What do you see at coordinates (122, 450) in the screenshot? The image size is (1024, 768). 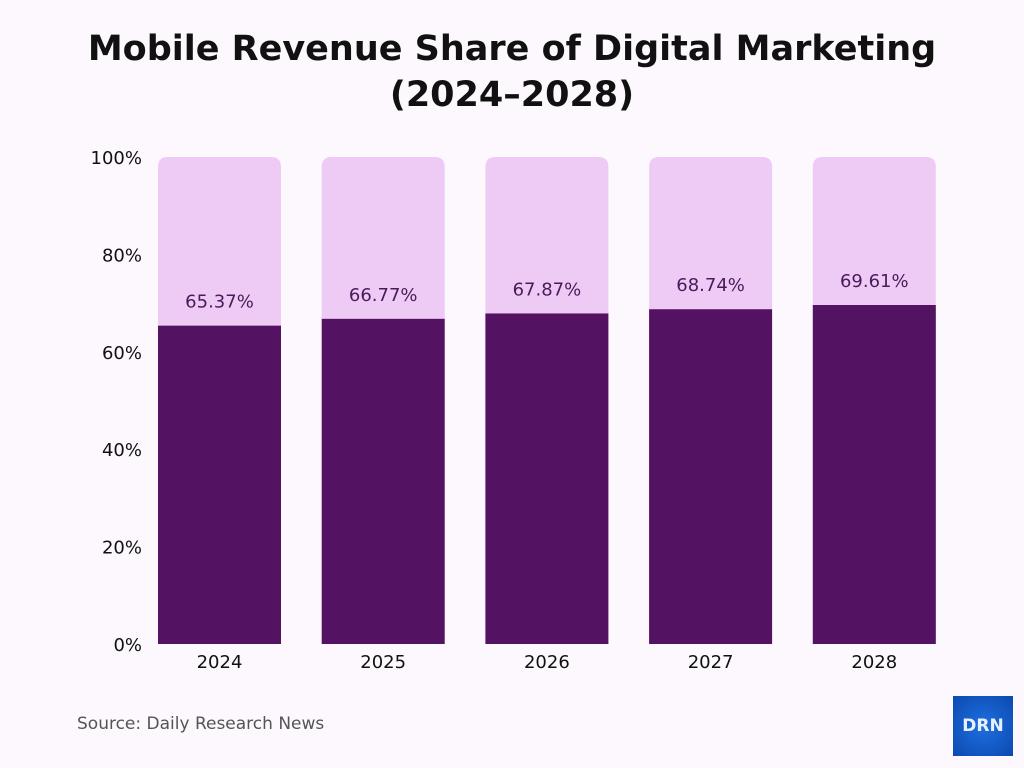 I see `y-tick-label: 40%` at bounding box center [122, 450].